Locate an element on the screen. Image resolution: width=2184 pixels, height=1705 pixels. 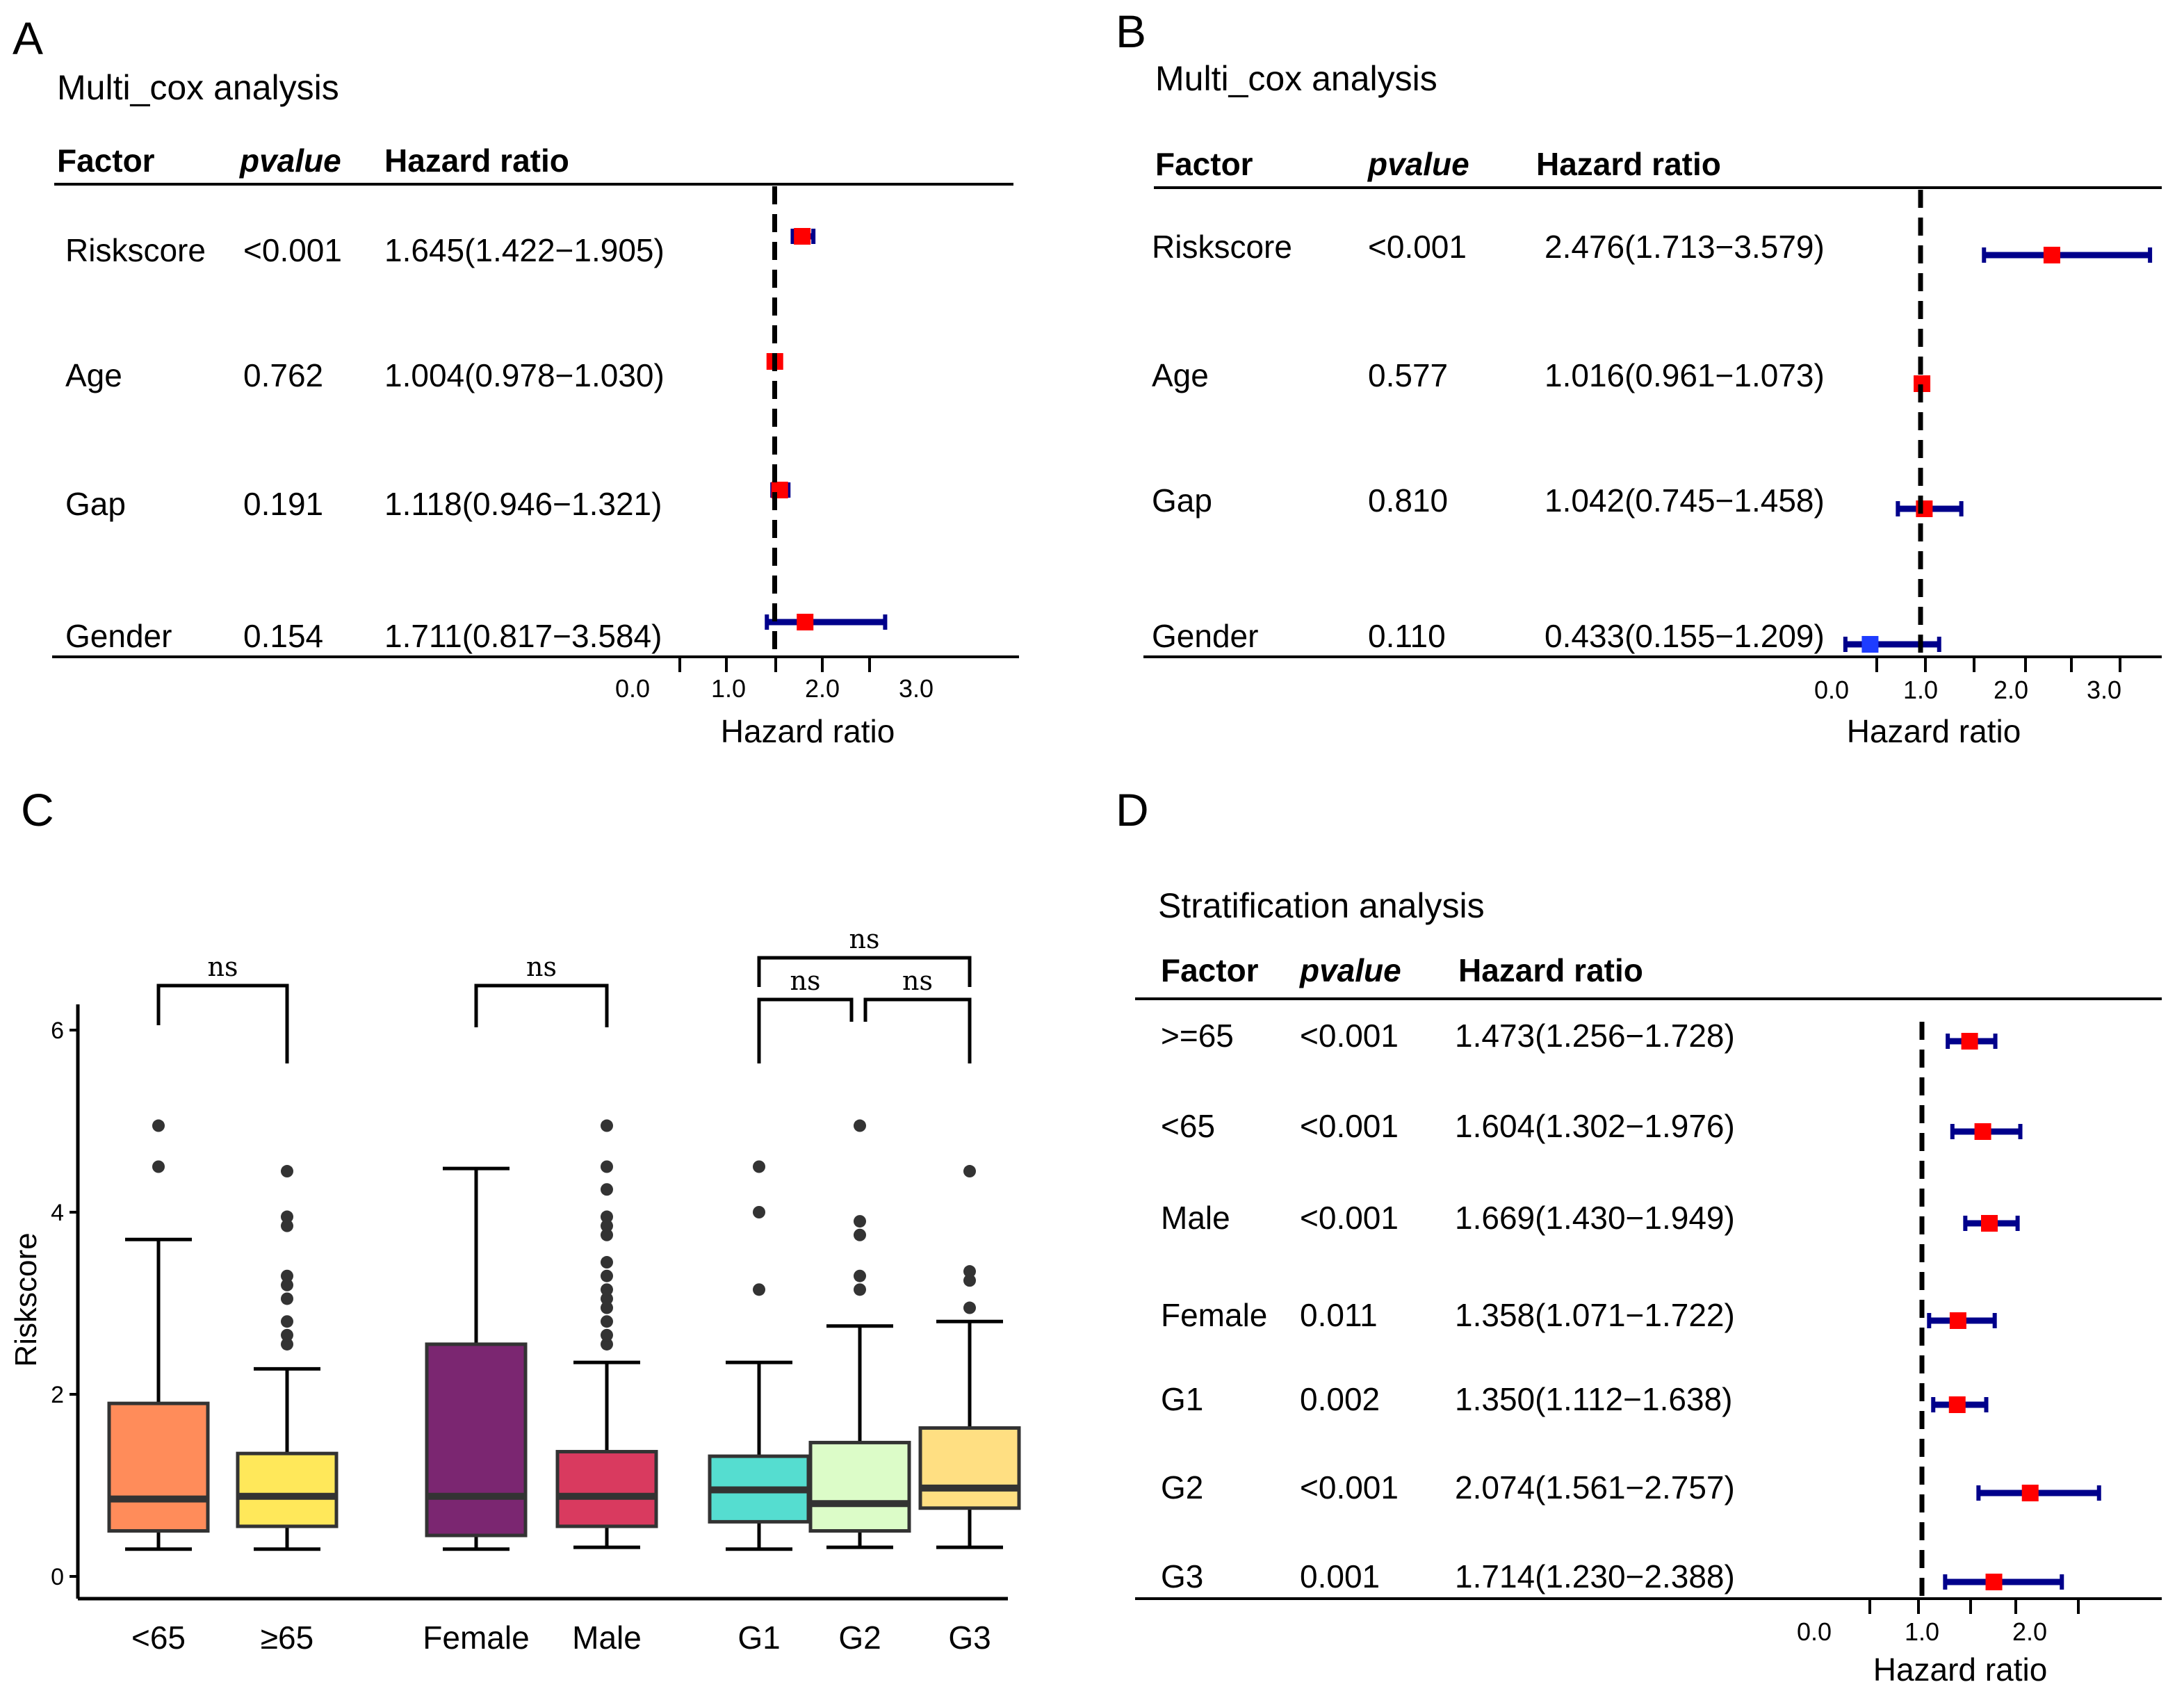
factor-label: Gender is located at coordinates (1205, 636).